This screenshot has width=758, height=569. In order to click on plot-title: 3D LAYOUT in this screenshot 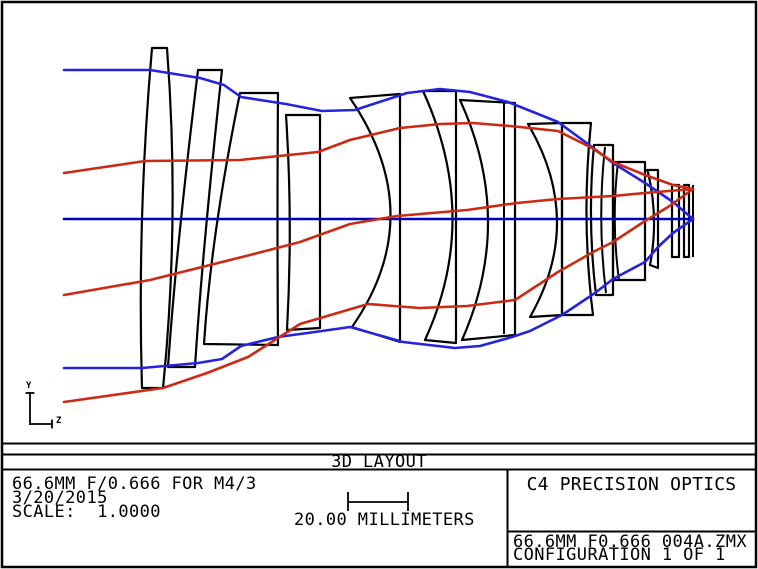, I will do `click(379, 462)`.